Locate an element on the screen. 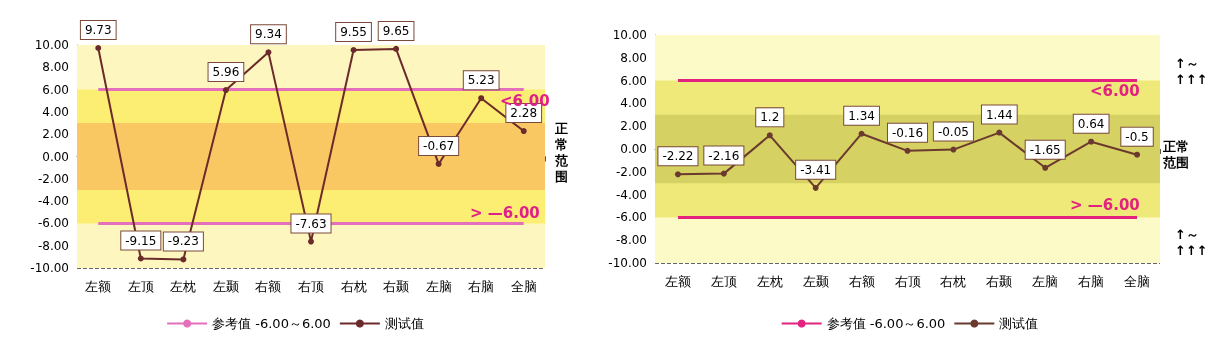 The image size is (1229, 353). data-label: 5.96 is located at coordinates (226, 72).